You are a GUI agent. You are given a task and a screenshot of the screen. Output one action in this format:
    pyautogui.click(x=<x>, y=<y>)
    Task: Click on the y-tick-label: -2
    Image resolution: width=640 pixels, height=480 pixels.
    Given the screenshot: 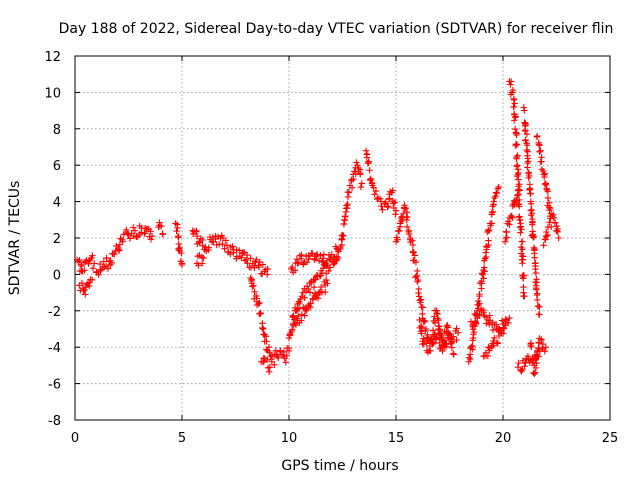 What is the action you would take?
    pyautogui.click(x=54, y=312)
    